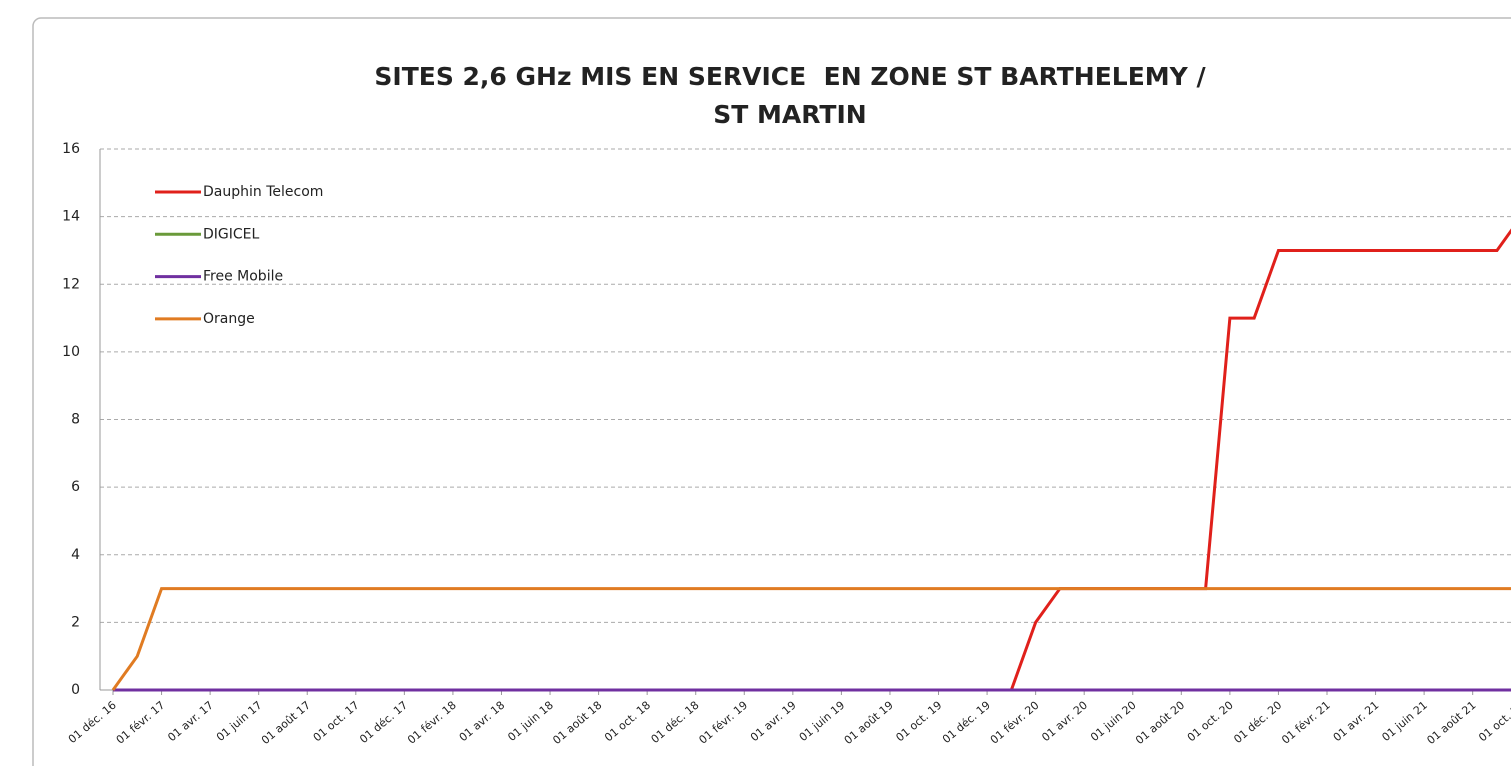  Describe the element at coordinates (71, 149) in the screenshot. I see `y-tick-label: 16` at that location.